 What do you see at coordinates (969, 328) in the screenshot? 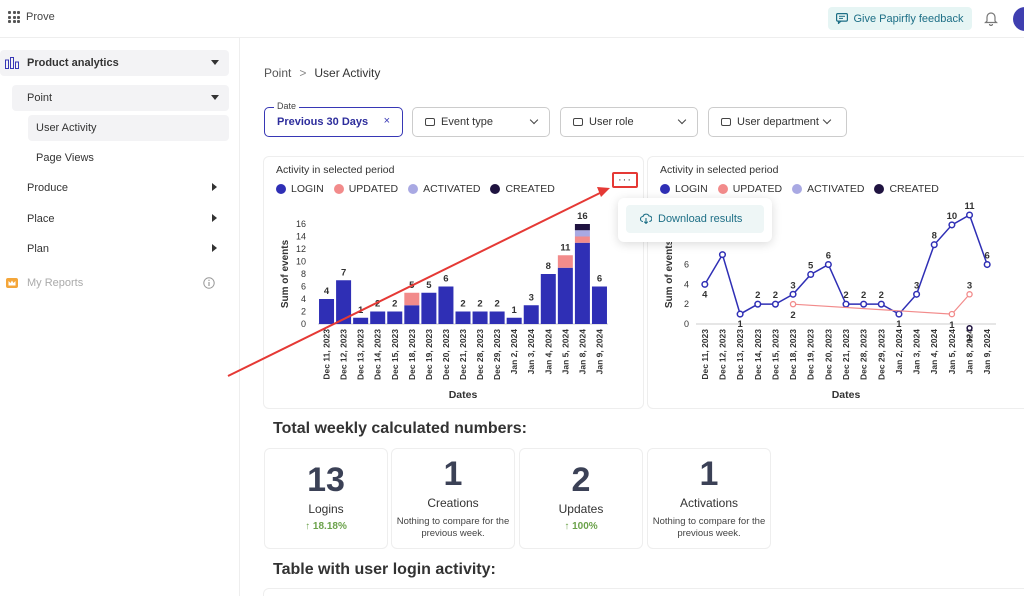
I see `point-created` at bounding box center [969, 328].